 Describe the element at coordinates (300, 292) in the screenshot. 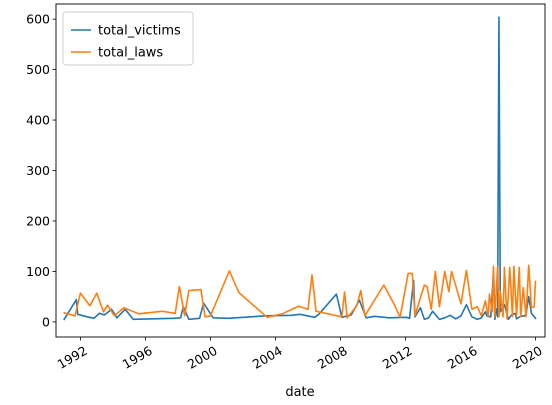

I see `series-line-total-laws` at that location.